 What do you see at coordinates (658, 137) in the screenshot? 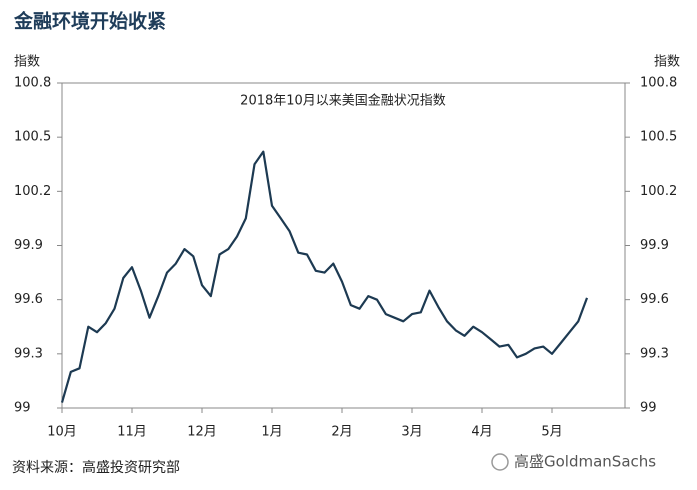
I see `y2-tick-label: 100.5` at bounding box center [658, 137].